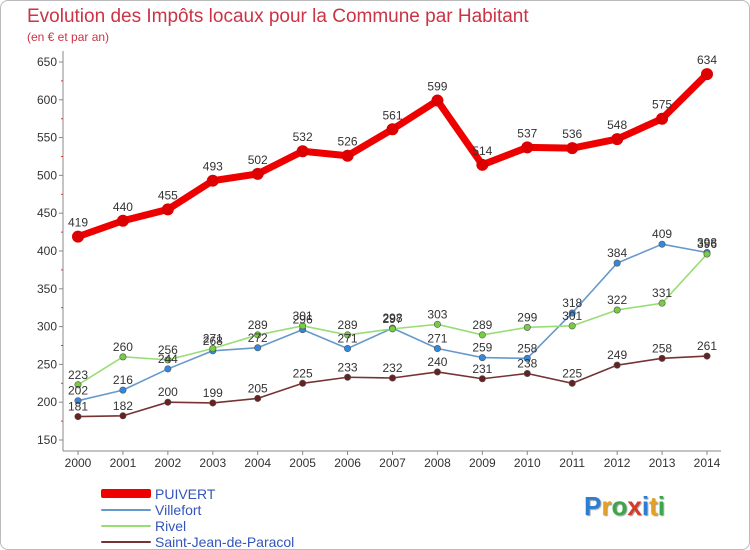 The width and height of the screenshot is (750, 550). Describe the element at coordinates (662, 293) in the screenshot. I see `data-label-rivel: 331` at that location.